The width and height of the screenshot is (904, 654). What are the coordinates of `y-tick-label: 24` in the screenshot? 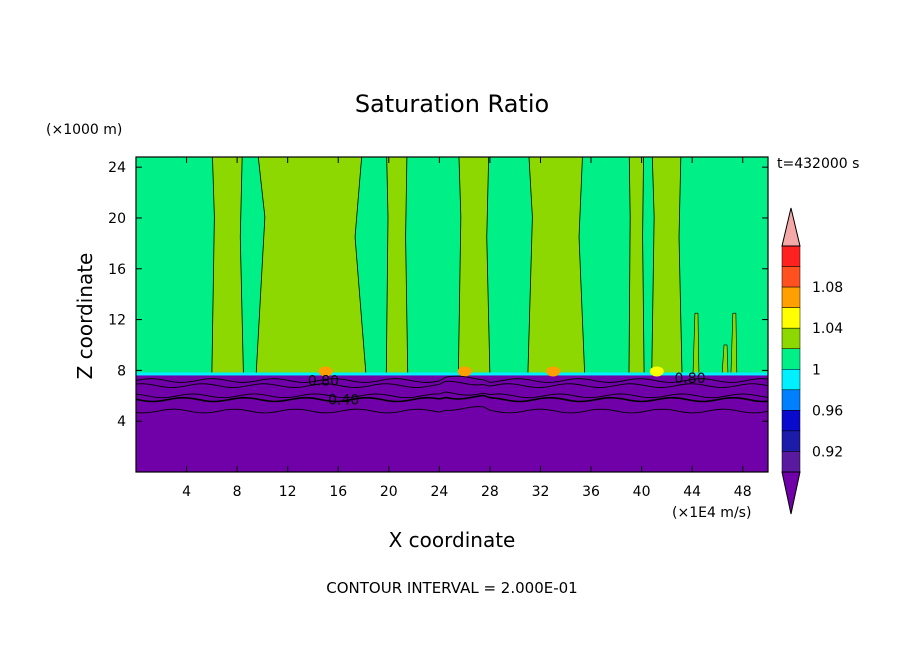 It's located at (117, 168).